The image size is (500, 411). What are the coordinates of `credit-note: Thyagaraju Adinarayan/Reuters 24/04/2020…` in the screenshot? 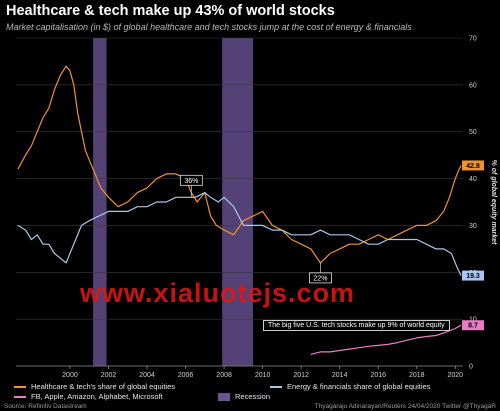 It's located at (405, 406).